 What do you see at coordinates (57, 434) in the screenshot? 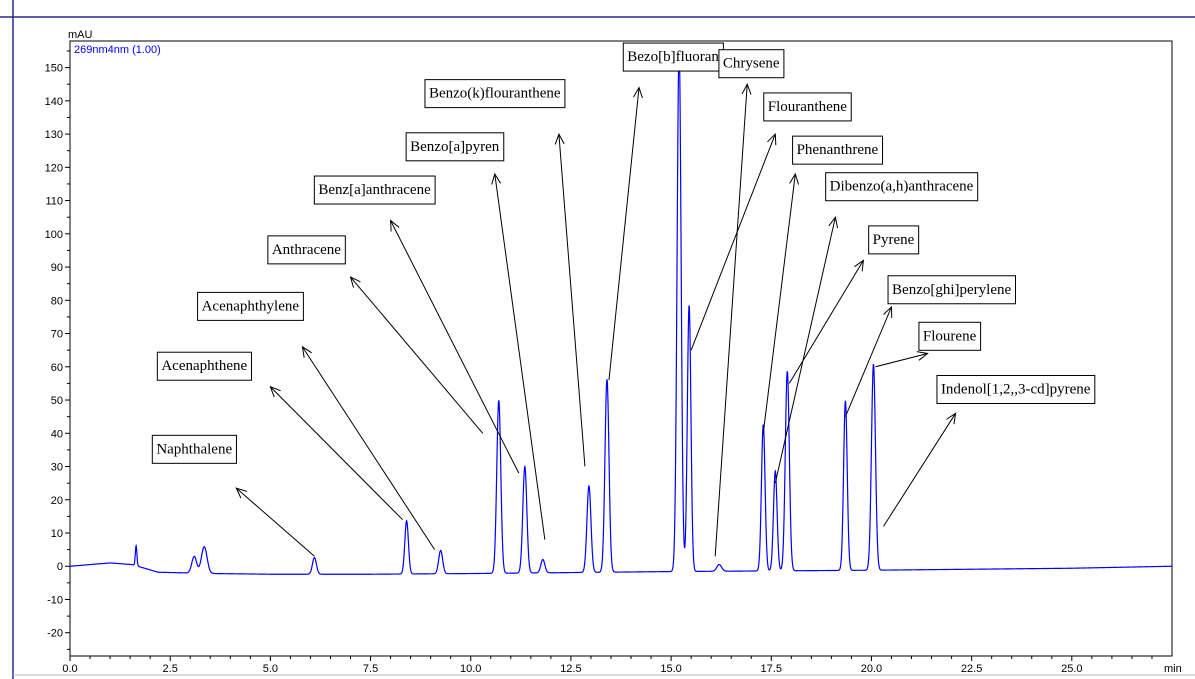
I see `y-tick-label: 40` at bounding box center [57, 434].